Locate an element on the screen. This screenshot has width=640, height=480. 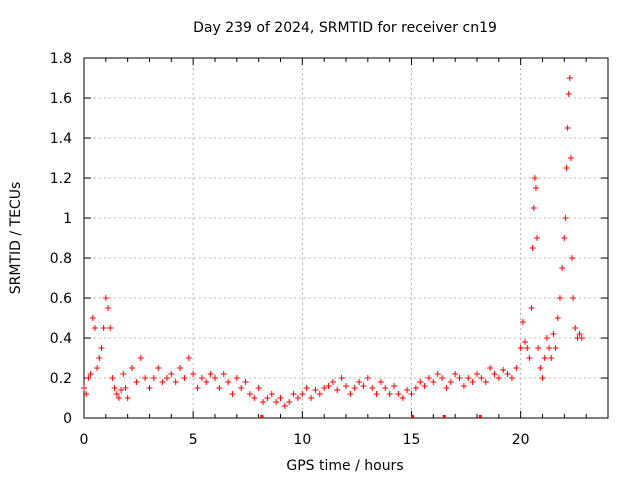
x-tick-label: 15 is located at coordinates (412, 440).